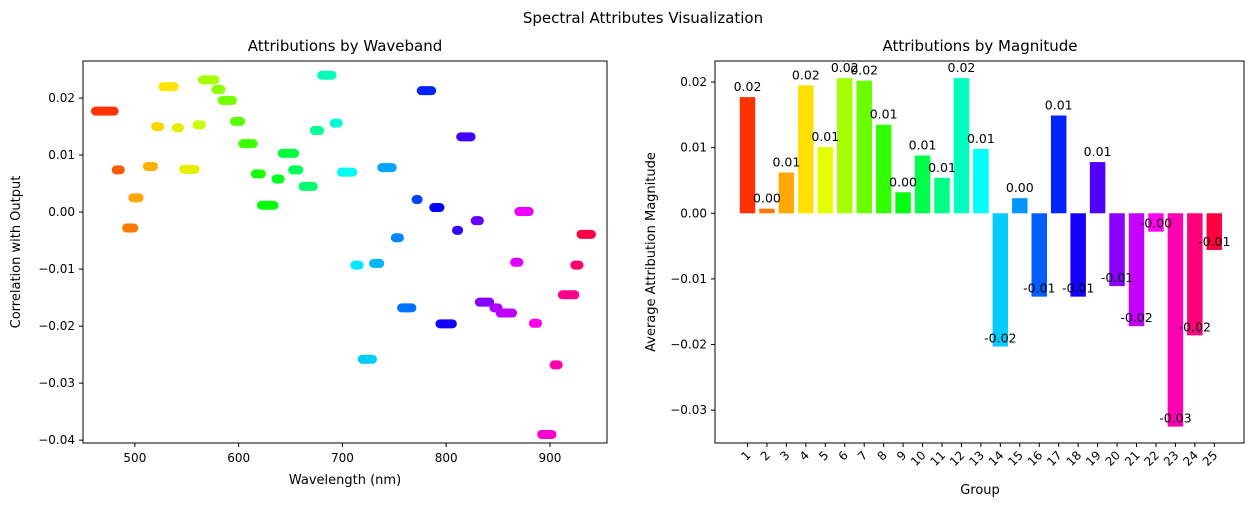 This screenshot has width=1254, height=506. What do you see at coordinates (843, 455) in the screenshot?
I see `x-tick-label: 6` at bounding box center [843, 455].